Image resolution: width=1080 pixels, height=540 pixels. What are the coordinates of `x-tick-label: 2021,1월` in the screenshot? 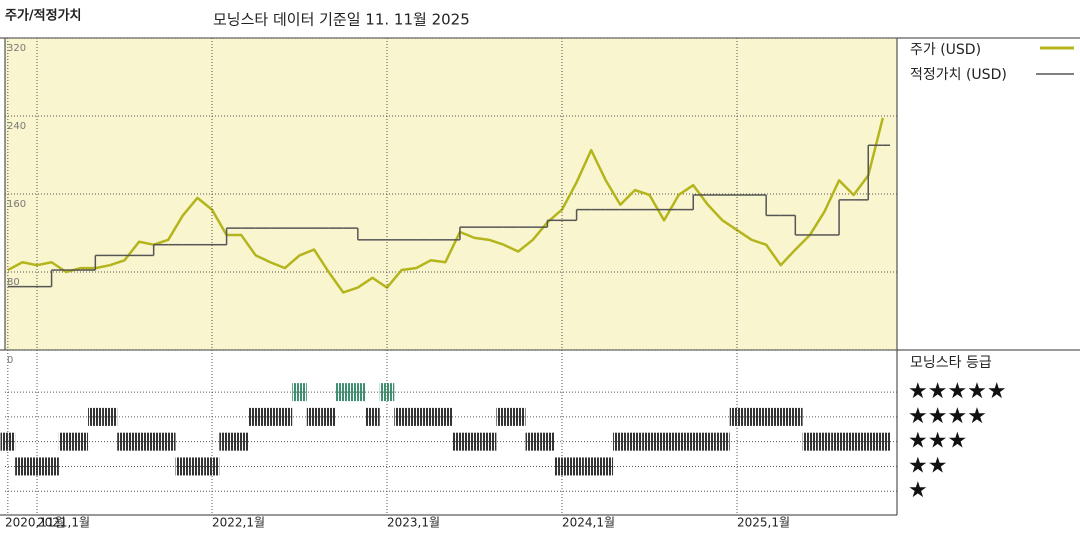 It's located at (63, 523).